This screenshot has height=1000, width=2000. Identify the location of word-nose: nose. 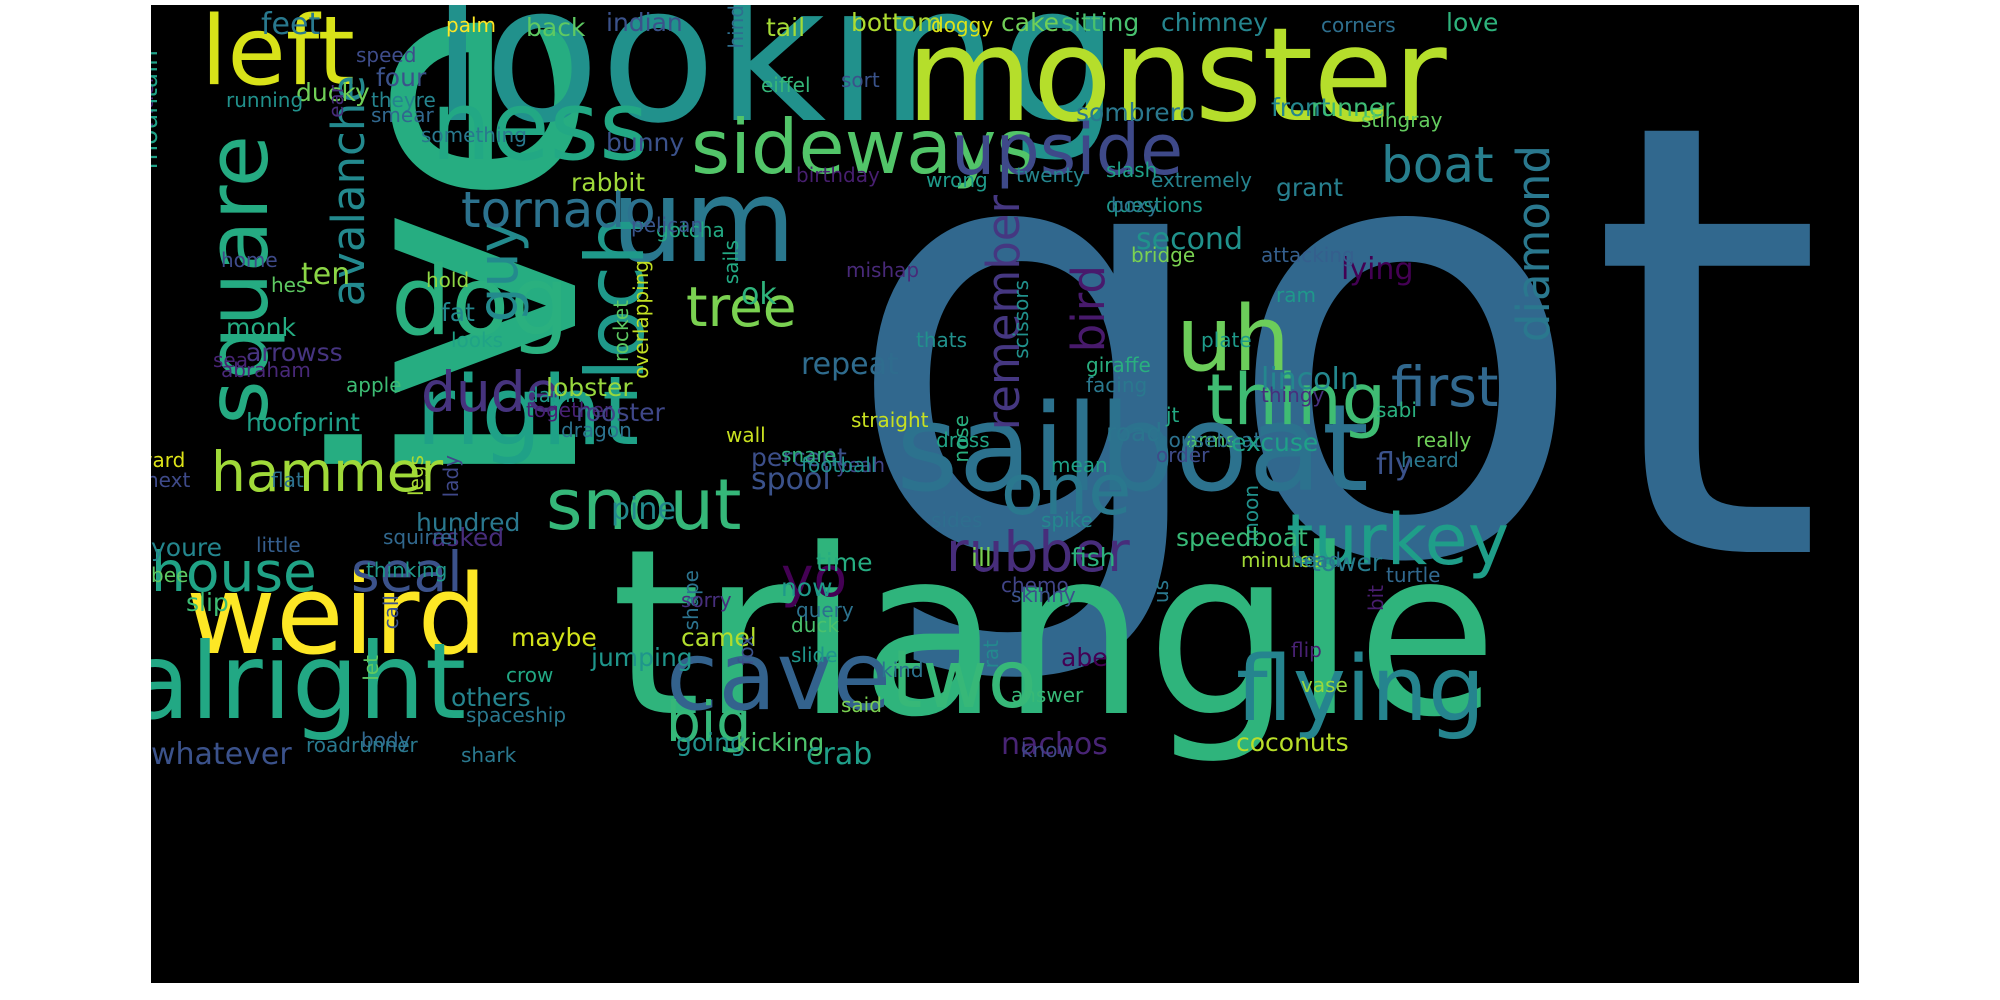
(961, 439).